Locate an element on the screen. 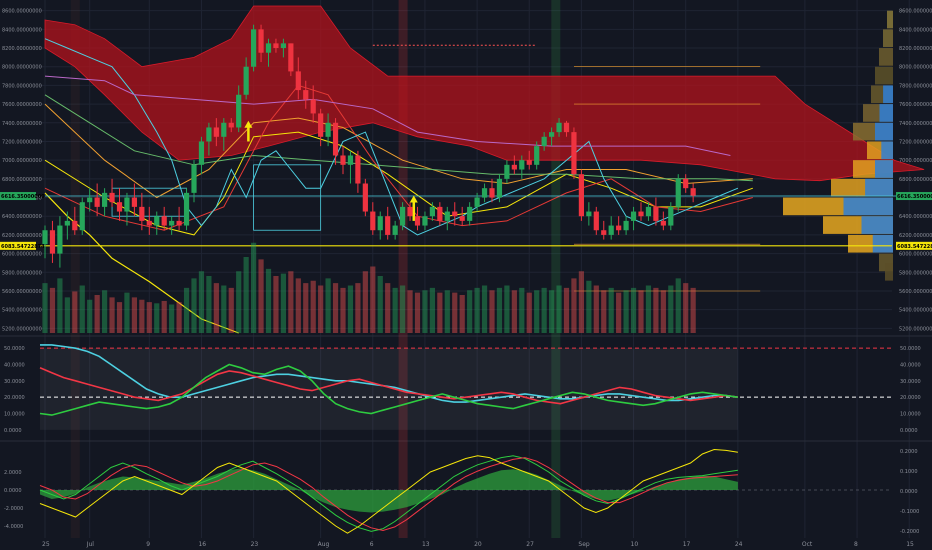 This screenshot has width=932, height=550. macd-left-label: -4.0000 is located at coordinates (13, 527).